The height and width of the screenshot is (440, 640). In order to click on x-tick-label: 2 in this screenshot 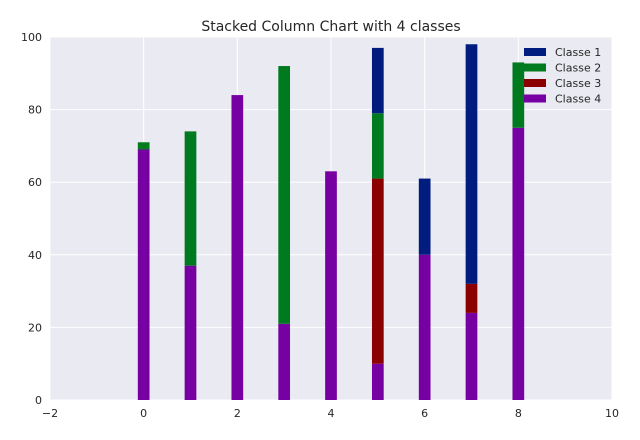, I will do `click(237, 413)`.